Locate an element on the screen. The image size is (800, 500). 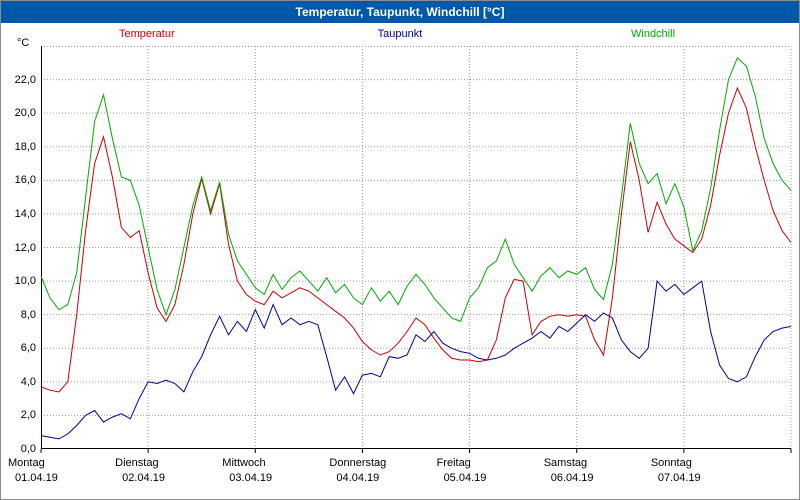
x-tick-day-label: Sonntag is located at coordinates (671, 463).